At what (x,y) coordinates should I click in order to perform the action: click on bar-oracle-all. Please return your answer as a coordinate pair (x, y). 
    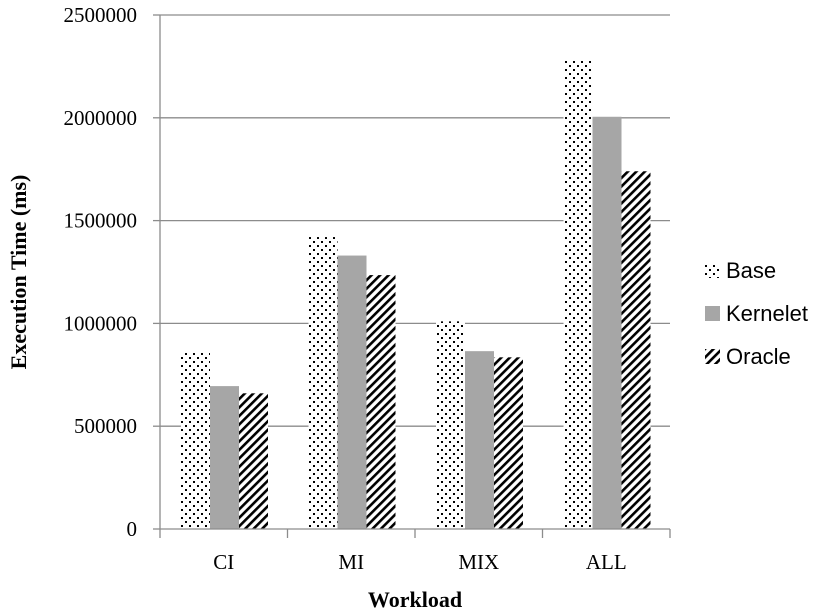
    Looking at the image, I should click on (636, 350).